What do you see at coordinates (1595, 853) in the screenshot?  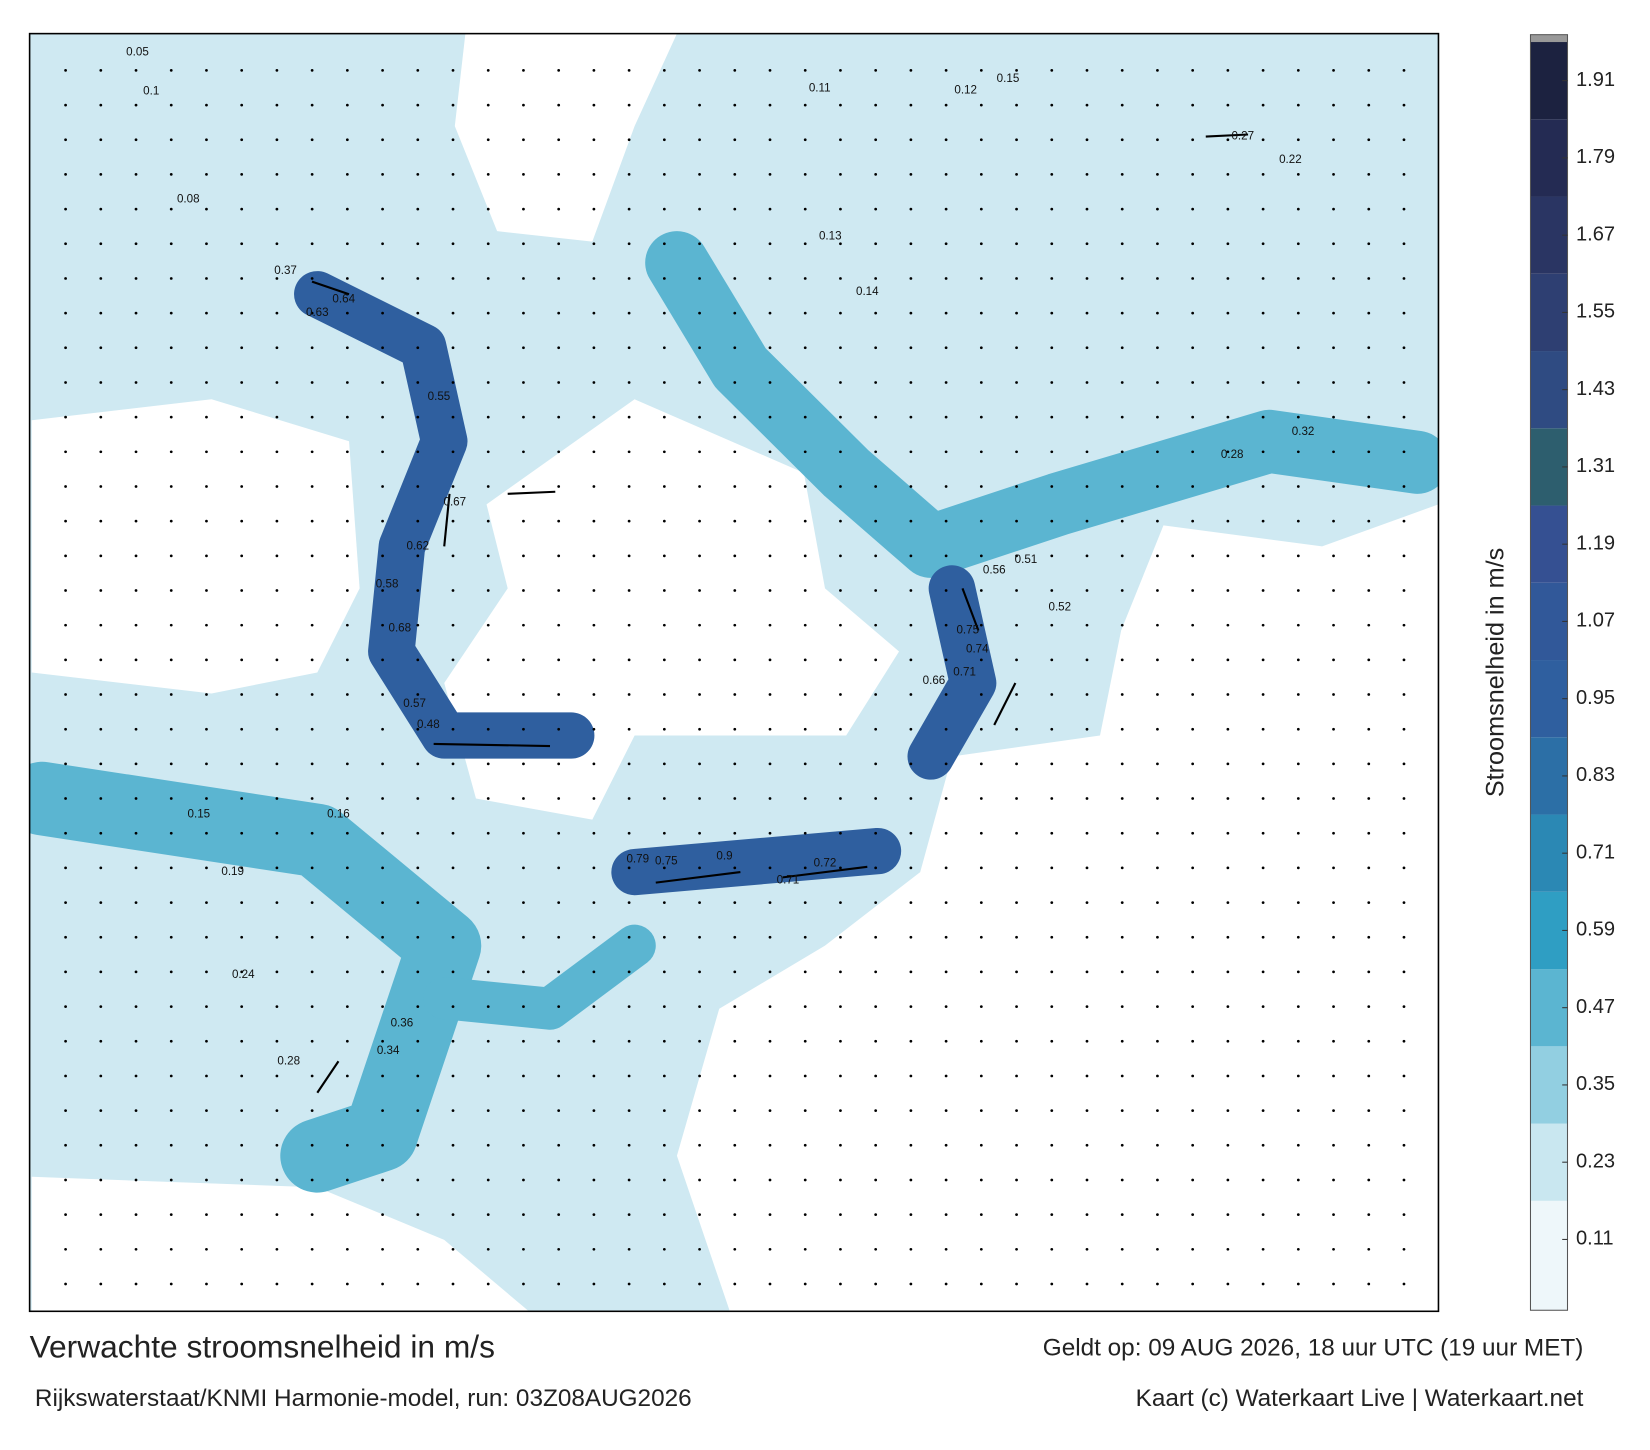 I see `colorbar-tick-label: 0.71` at bounding box center [1595, 853].